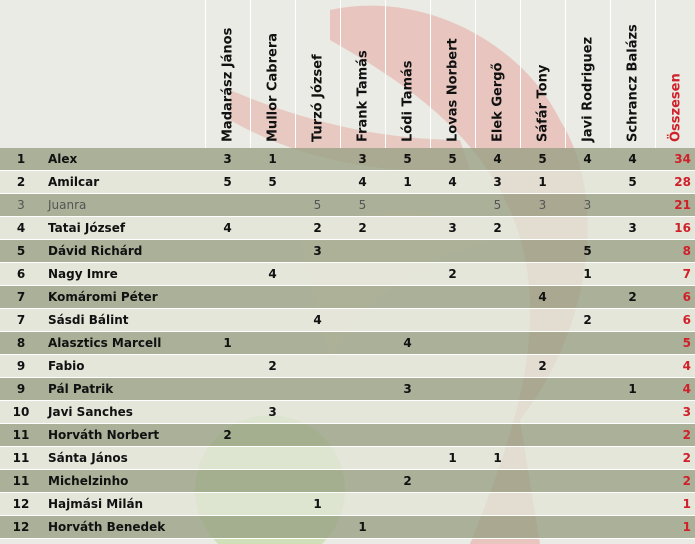  Describe the element at coordinates (453, 90) in the screenshot. I see `judge-name: Lovas Norbert` at that location.